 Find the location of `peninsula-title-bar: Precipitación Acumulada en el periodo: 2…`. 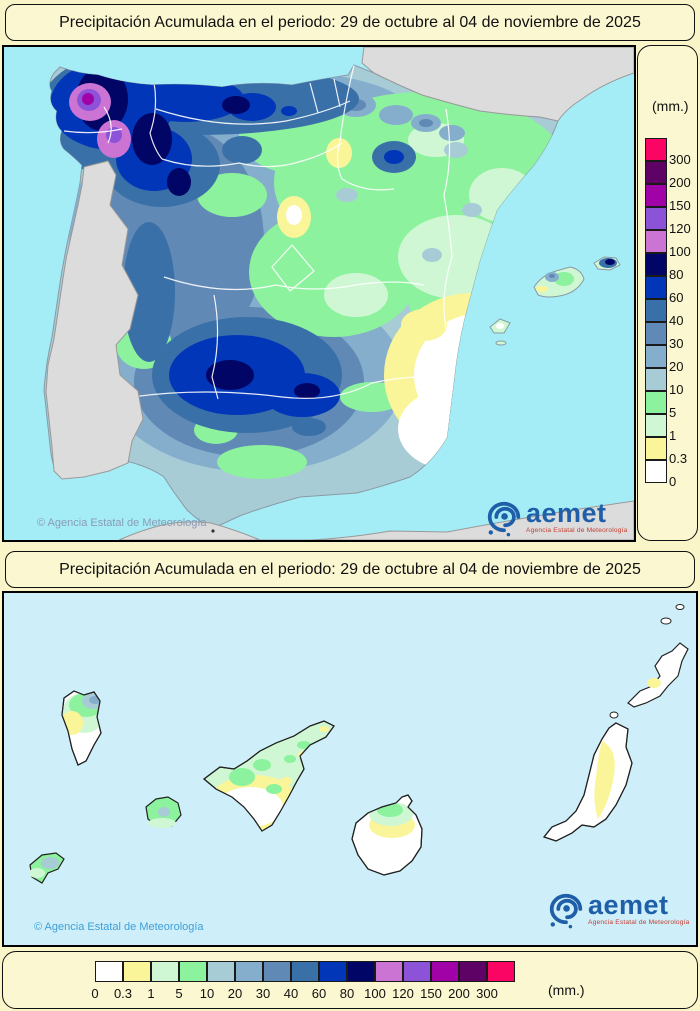

peninsula-title-bar: Precipitación Acumulada en el periodo: 2… is located at coordinates (350, 22).